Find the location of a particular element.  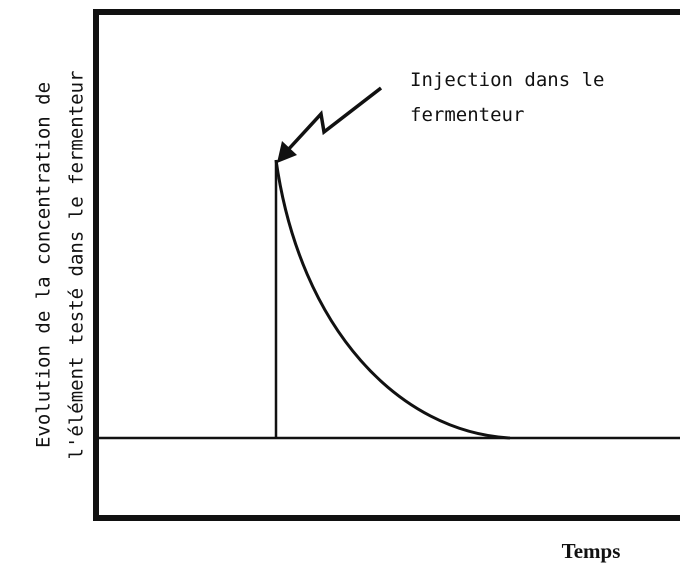

annotation-line: Injection dans le is located at coordinates (507, 80).